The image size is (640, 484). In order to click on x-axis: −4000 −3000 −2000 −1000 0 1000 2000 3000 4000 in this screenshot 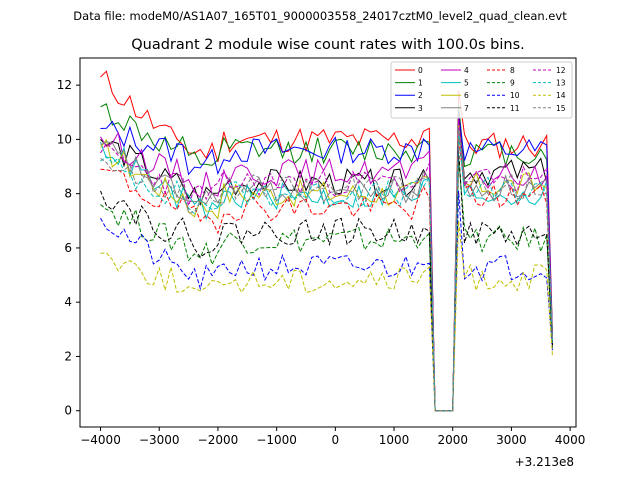, I will do `click(332, 437)`.